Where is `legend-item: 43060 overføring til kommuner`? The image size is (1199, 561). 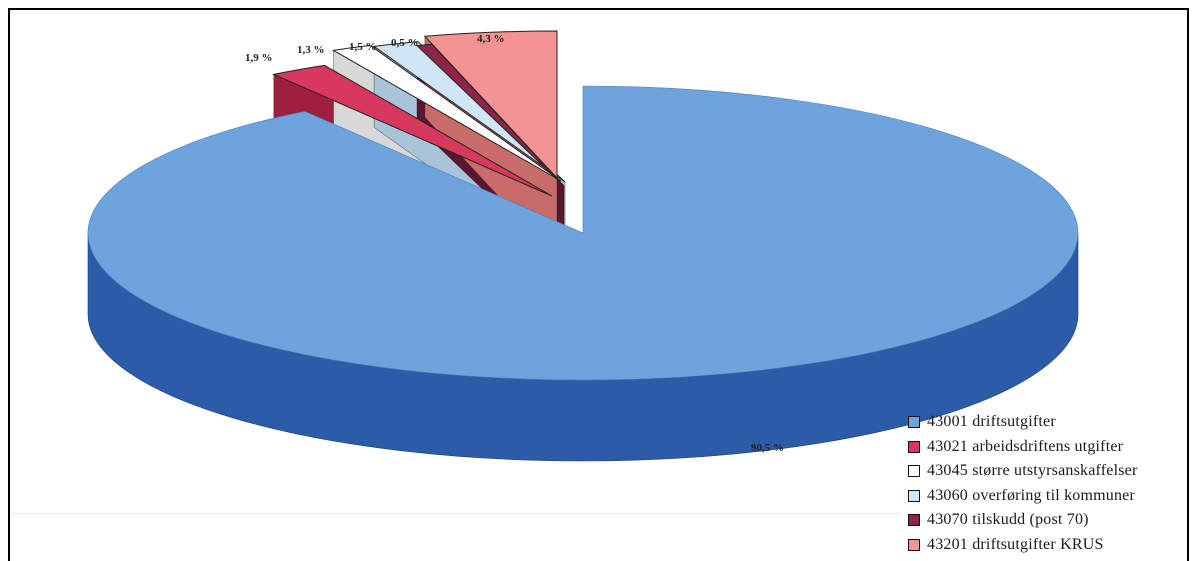 legend-item: 43060 overføring til kommuner is located at coordinates (1050, 496).